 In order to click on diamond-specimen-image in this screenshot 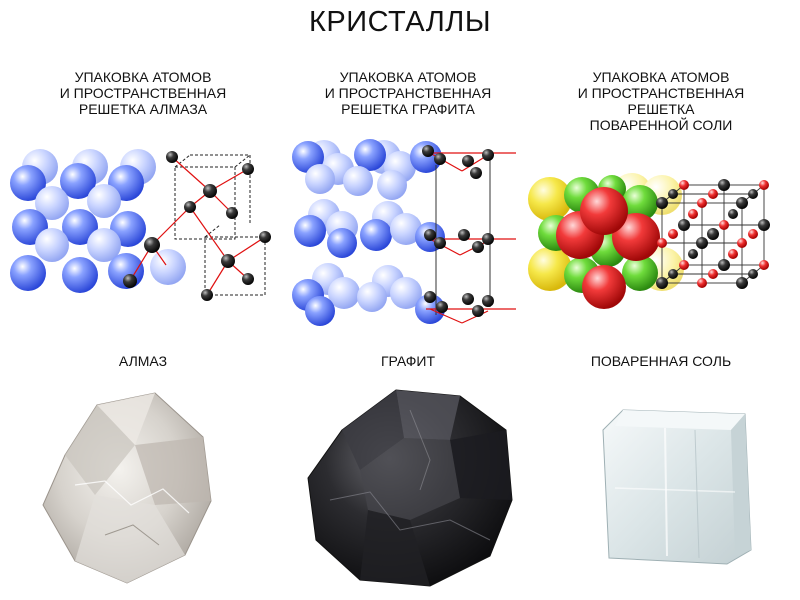, I will do `click(127, 488)`.